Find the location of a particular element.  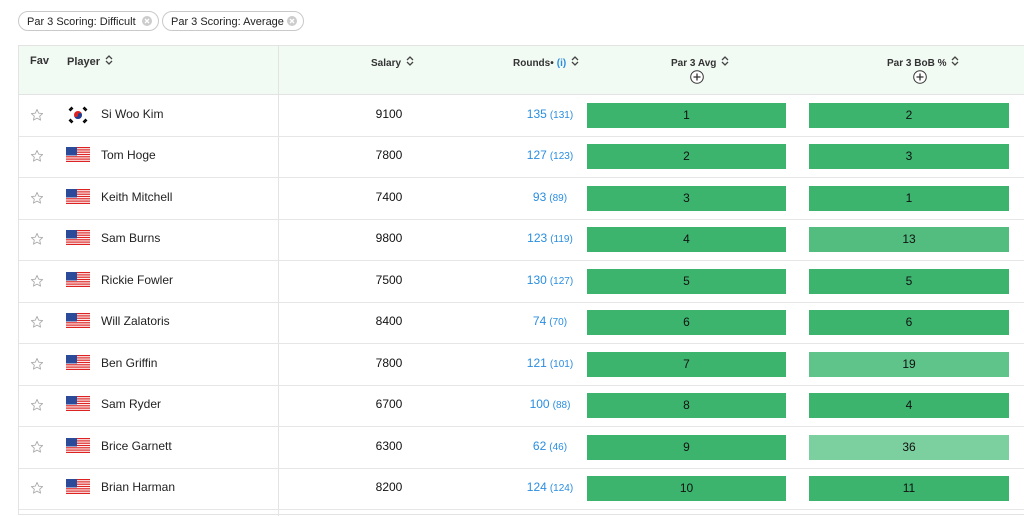

player-name: Brian Harman is located at coordinates (138, 487).